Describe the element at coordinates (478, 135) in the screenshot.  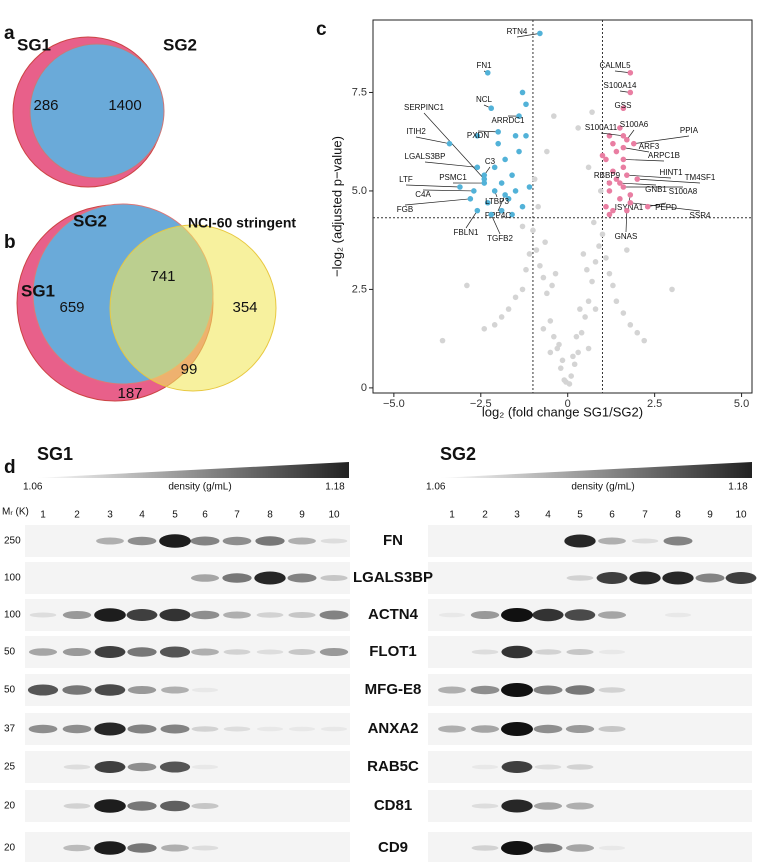
I see `point-label: PXDN` at that location.